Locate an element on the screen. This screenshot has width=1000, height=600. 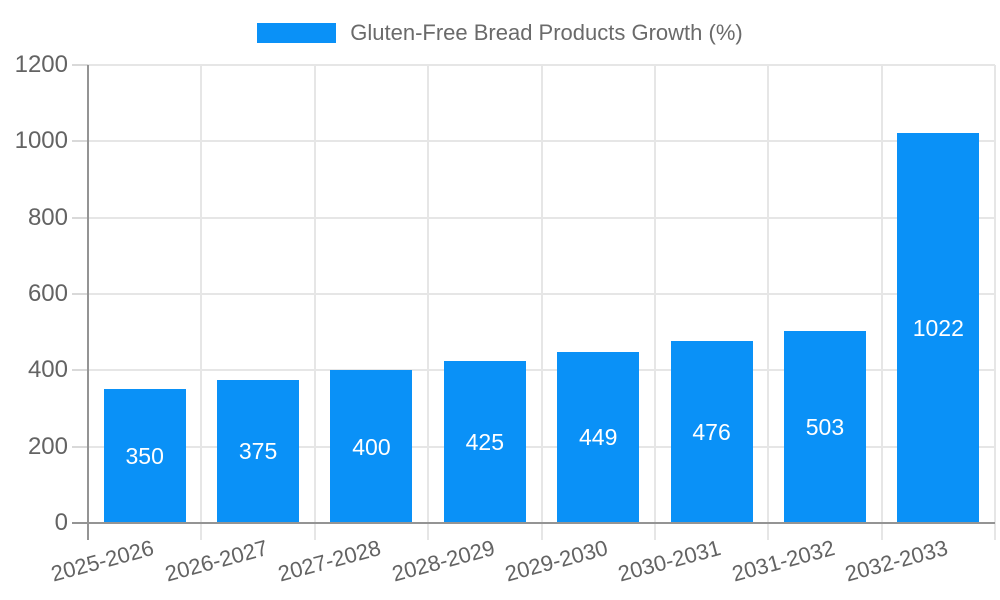
bar-value-label: 476 is located at coordinates (711, 432).